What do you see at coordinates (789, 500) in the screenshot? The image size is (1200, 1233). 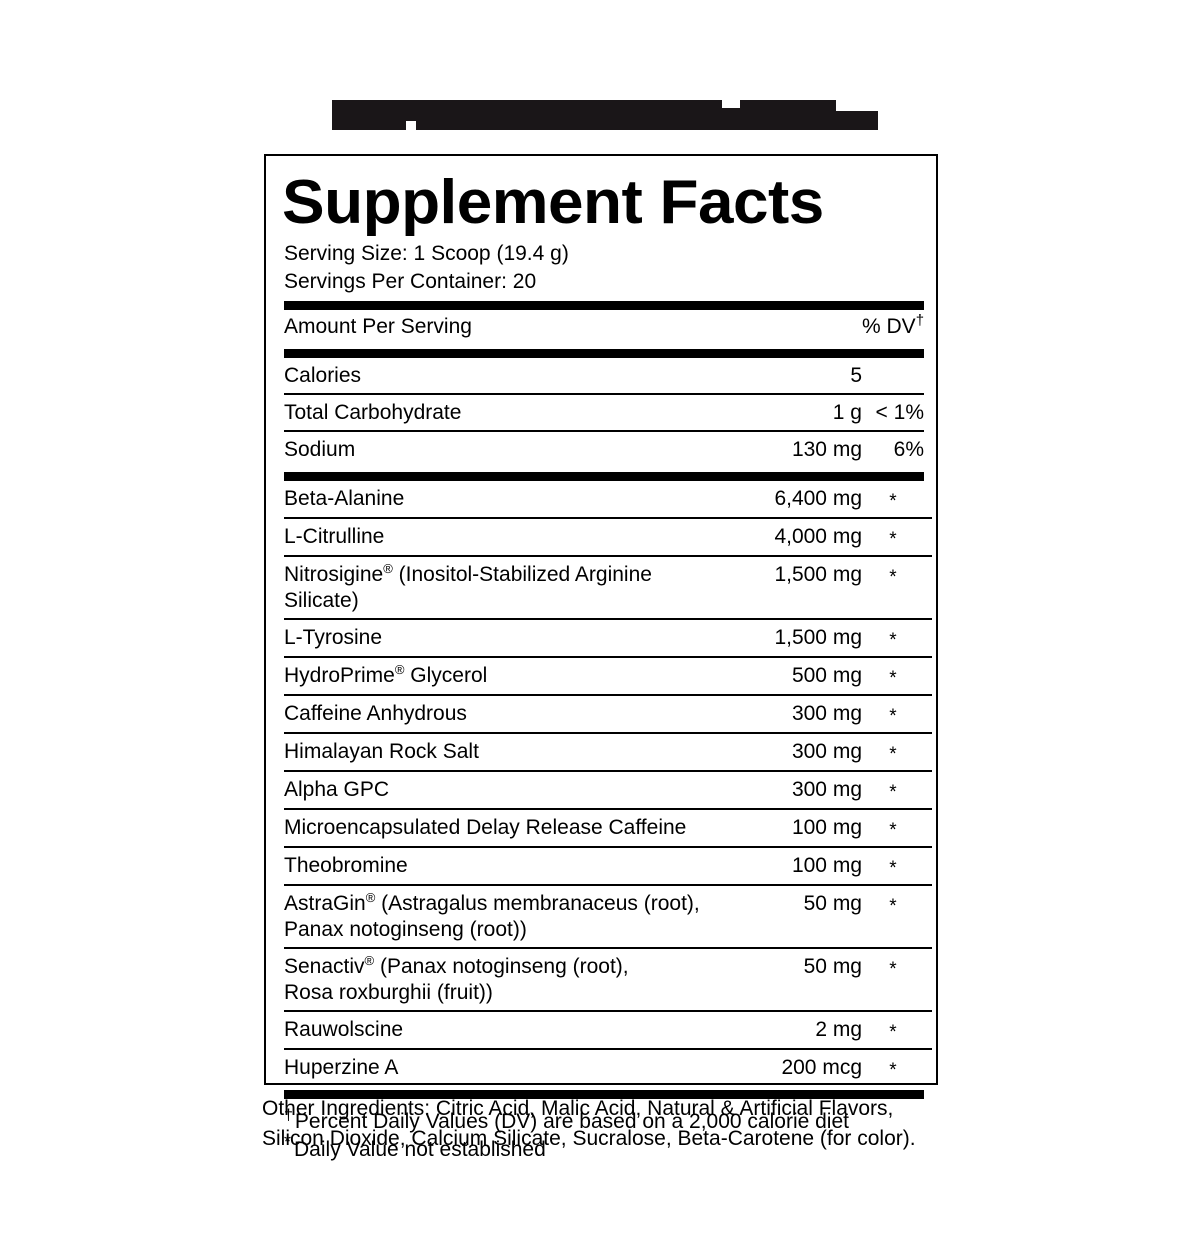 I see `ingredient-amount: 6,400 mg` at bounding box center [789, 500].